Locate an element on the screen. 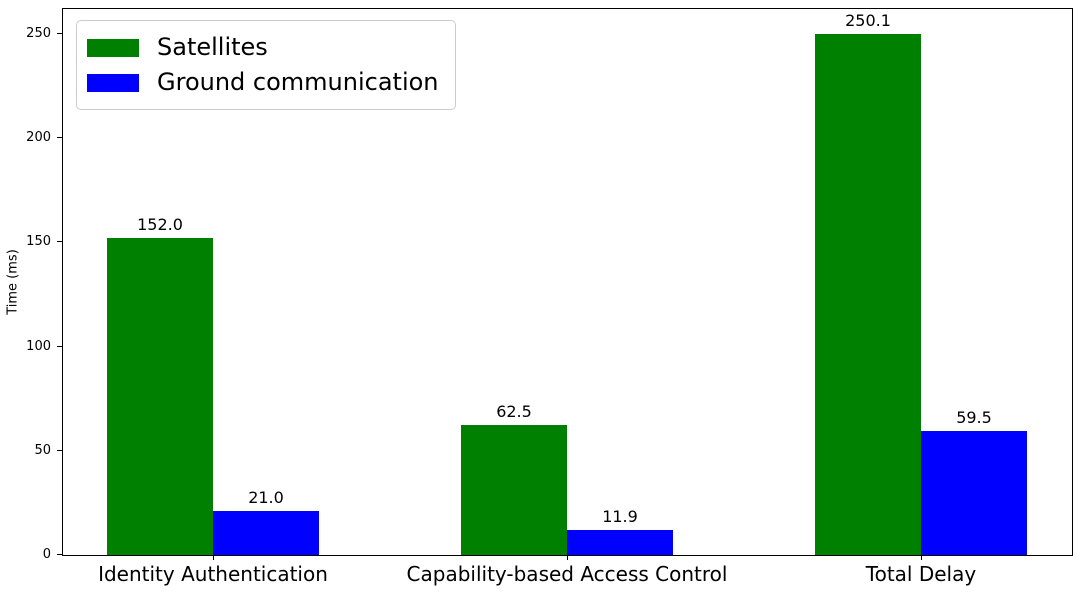 This screenshot has width=1083, height=593. legend-swatch-ground-communication is located at coordinates (113, 82).